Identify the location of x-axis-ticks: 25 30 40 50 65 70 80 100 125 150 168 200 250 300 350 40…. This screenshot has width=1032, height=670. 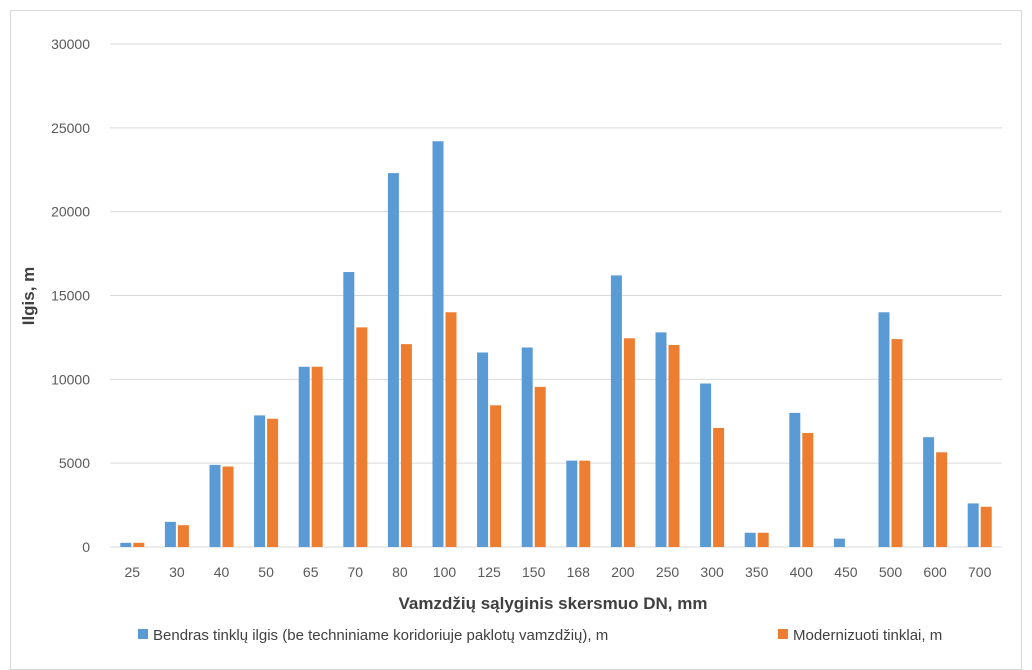
(558, 572).